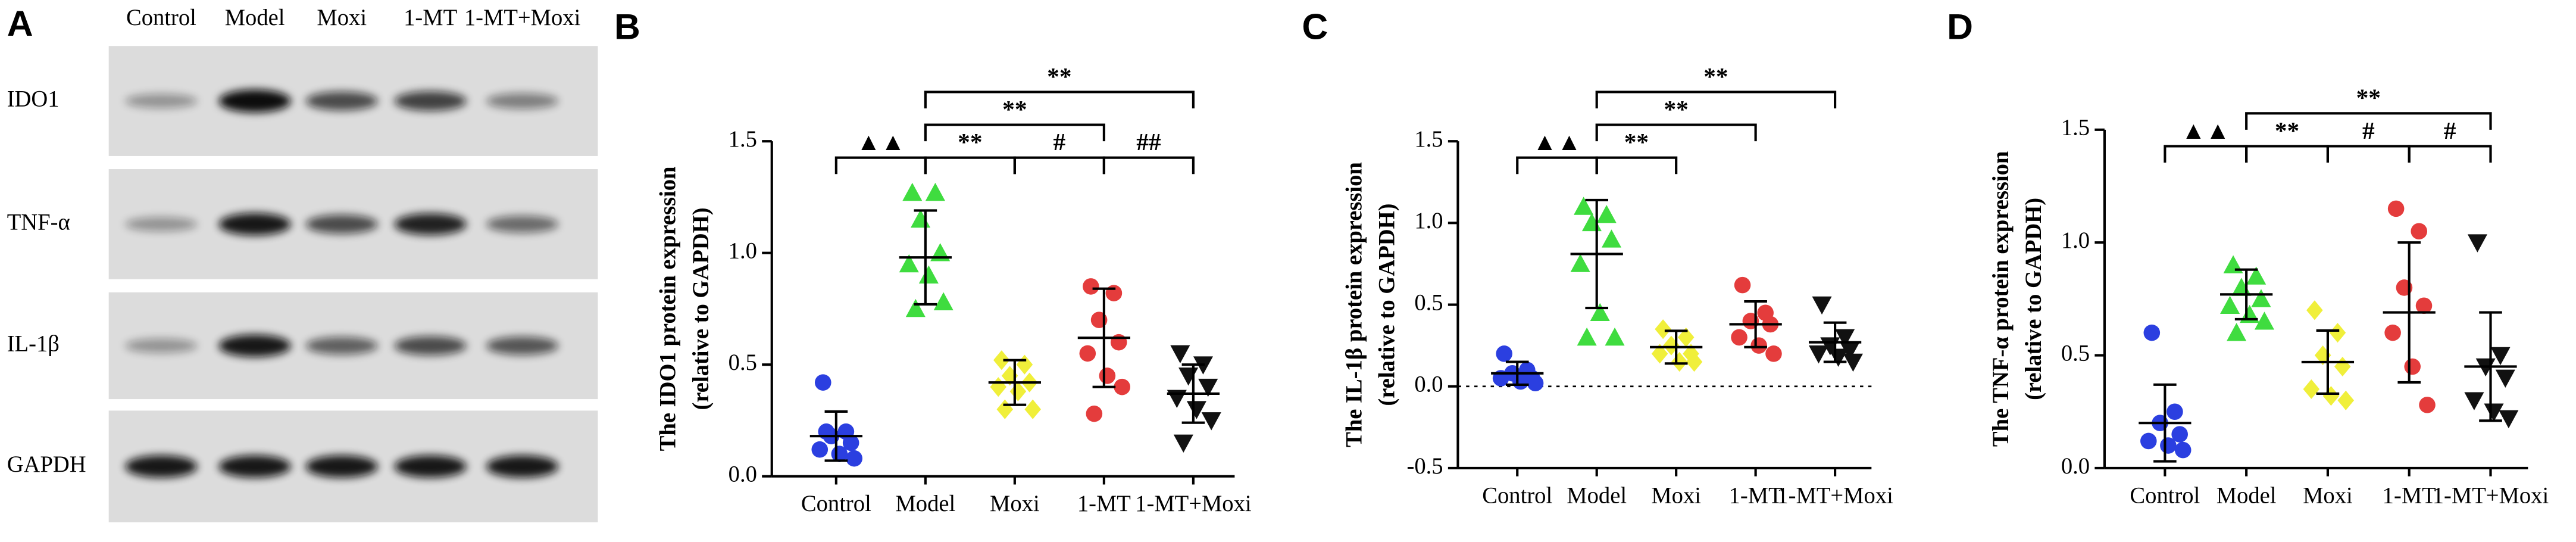  I want to click on panel-label: C, so click(1315, 27).